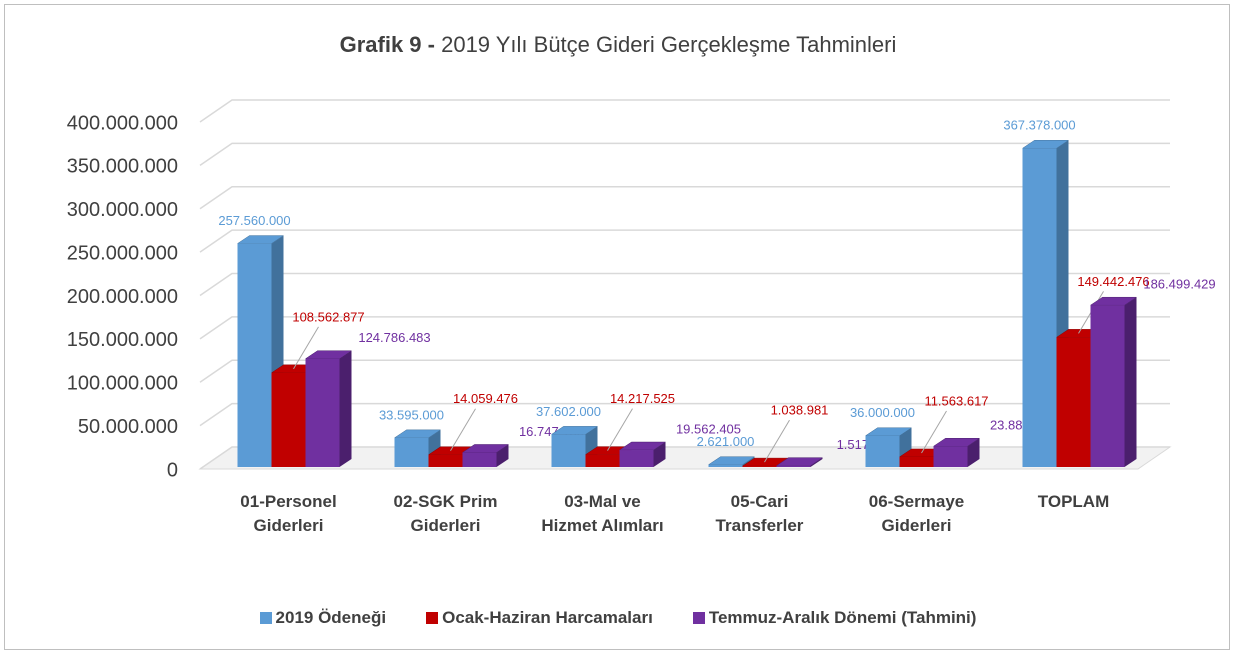  I want to click on title-bold: Grafik 9 -, so click(387, 44).